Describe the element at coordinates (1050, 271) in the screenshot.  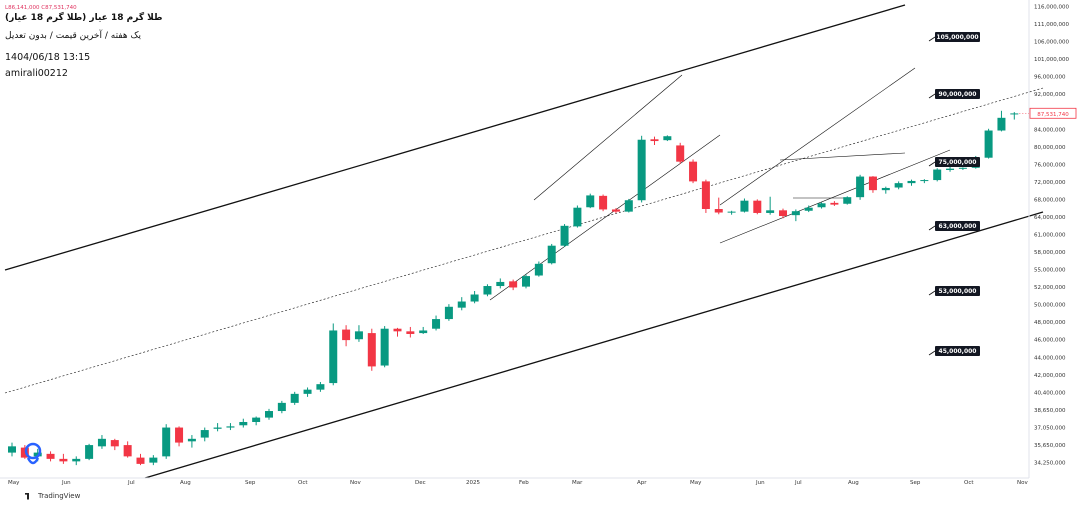
I see `y-tick-label: 55,000,000` at that location.